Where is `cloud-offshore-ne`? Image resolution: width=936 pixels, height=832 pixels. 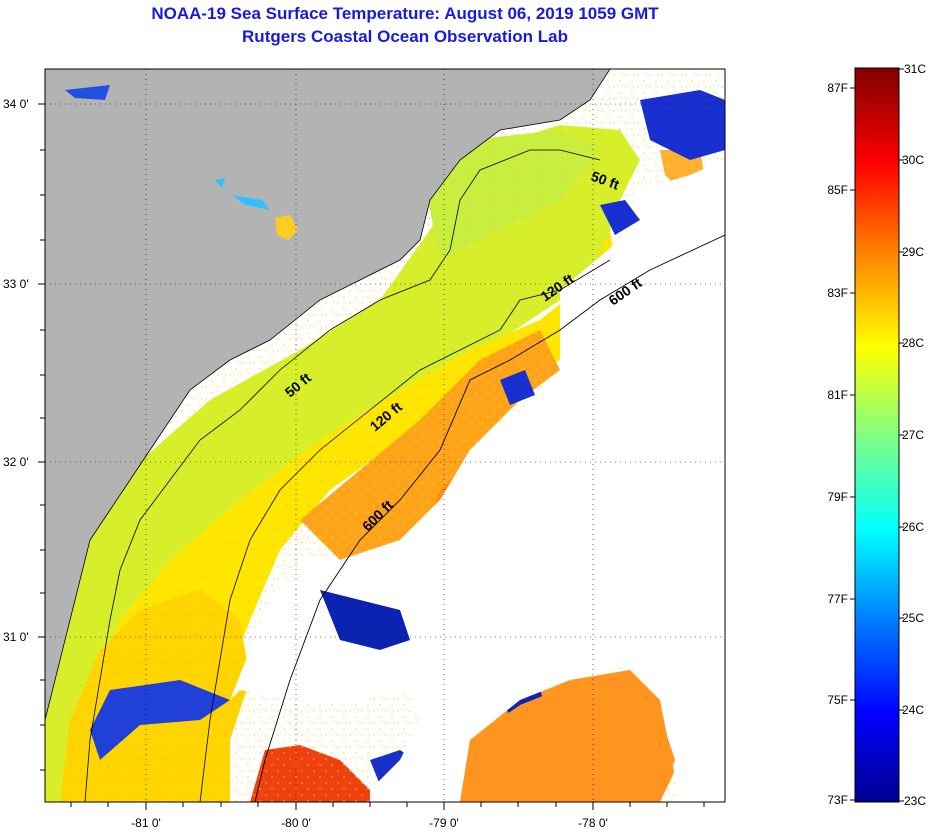 cloud-offshore-ne is located at coordinates (672, 197).